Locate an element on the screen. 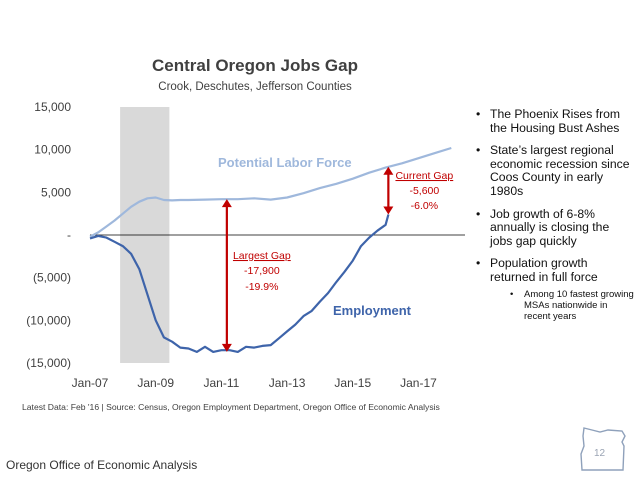 The width and height of the screenshot is (638, 479). employment-line is located at coordinates (239, 283).